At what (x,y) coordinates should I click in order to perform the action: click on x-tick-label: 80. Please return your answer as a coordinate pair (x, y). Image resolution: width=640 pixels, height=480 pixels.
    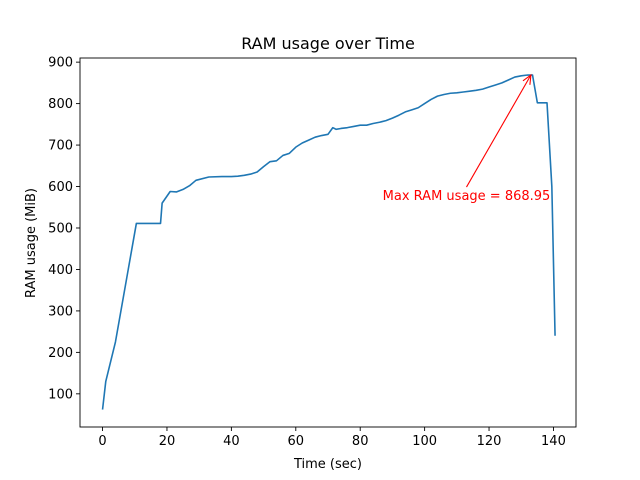
    Looking at the image, I should click on (360, 441).